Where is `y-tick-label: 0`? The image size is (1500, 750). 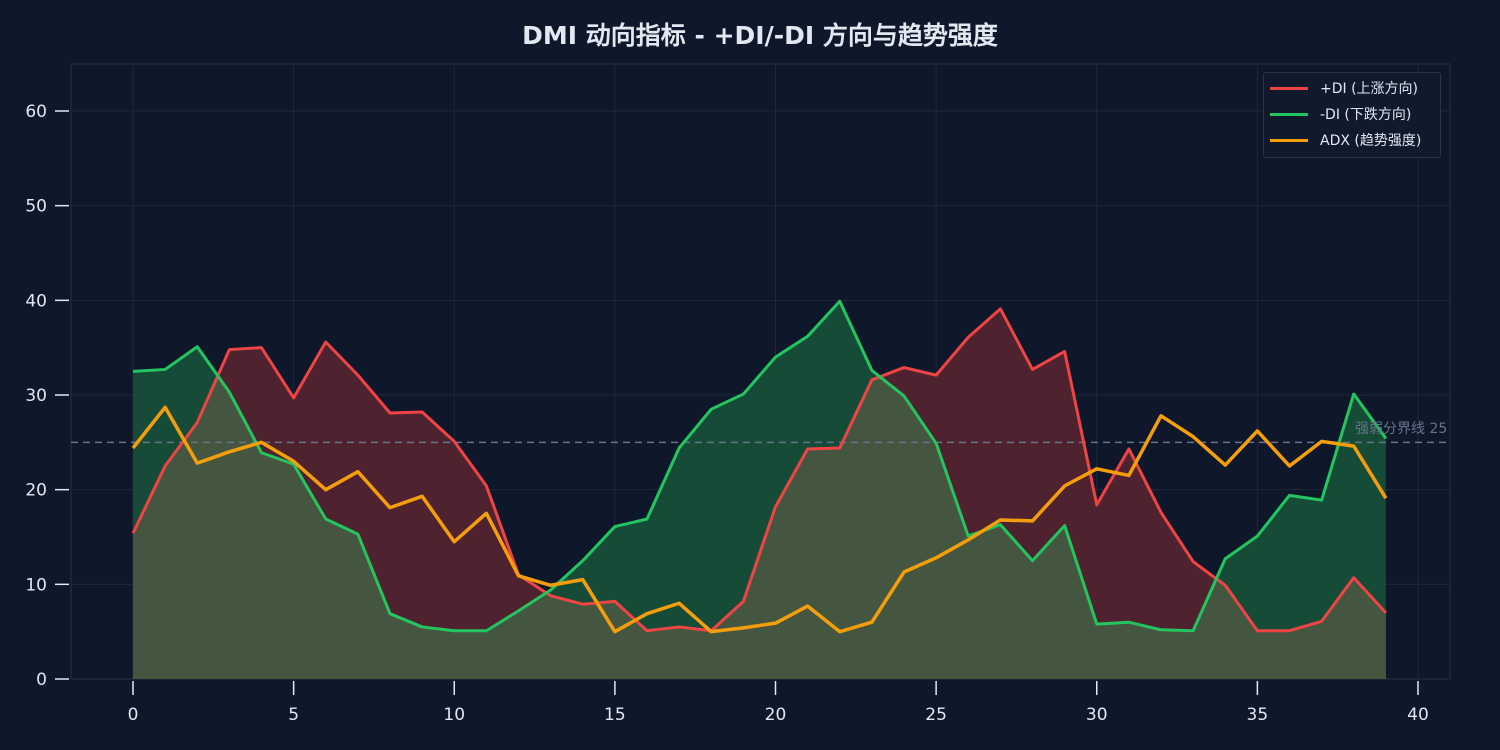
y-tick-label: 0 is located at coordinates (41, 680).